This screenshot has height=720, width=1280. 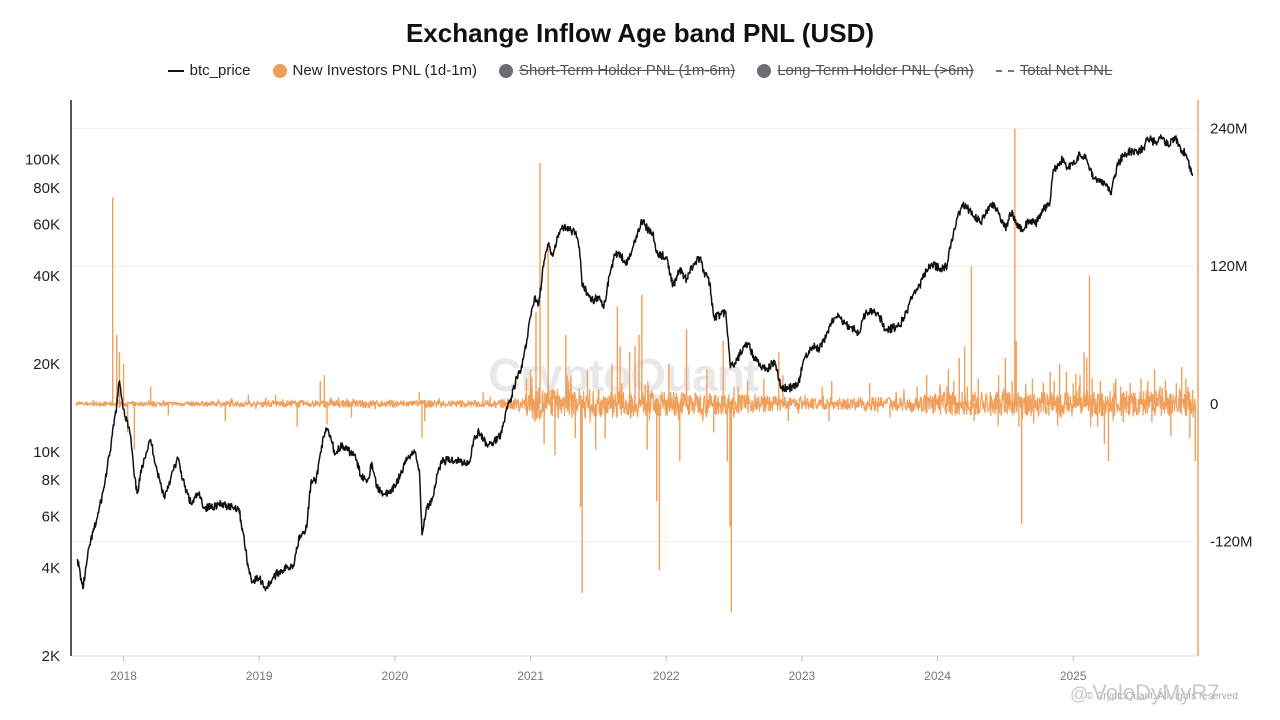 What do you see at coordinates (1162, 696) in the screenshot?
I see `copyright-text: © CryptoQuant. All rights reserved` at bounding box center [1162, 696].